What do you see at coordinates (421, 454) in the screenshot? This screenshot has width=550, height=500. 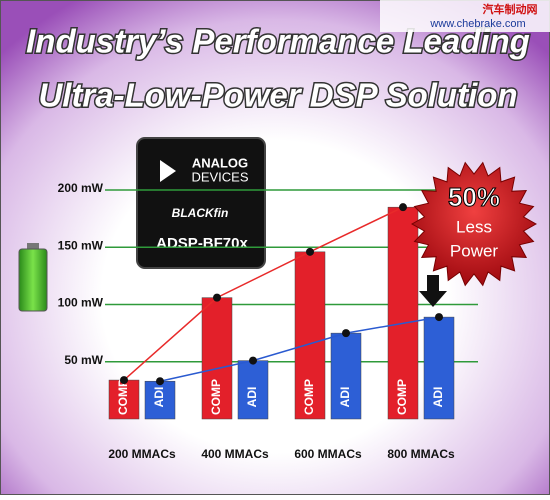 I see `x-tick-label: 800 MMACs` at bounding box center [421, 454].